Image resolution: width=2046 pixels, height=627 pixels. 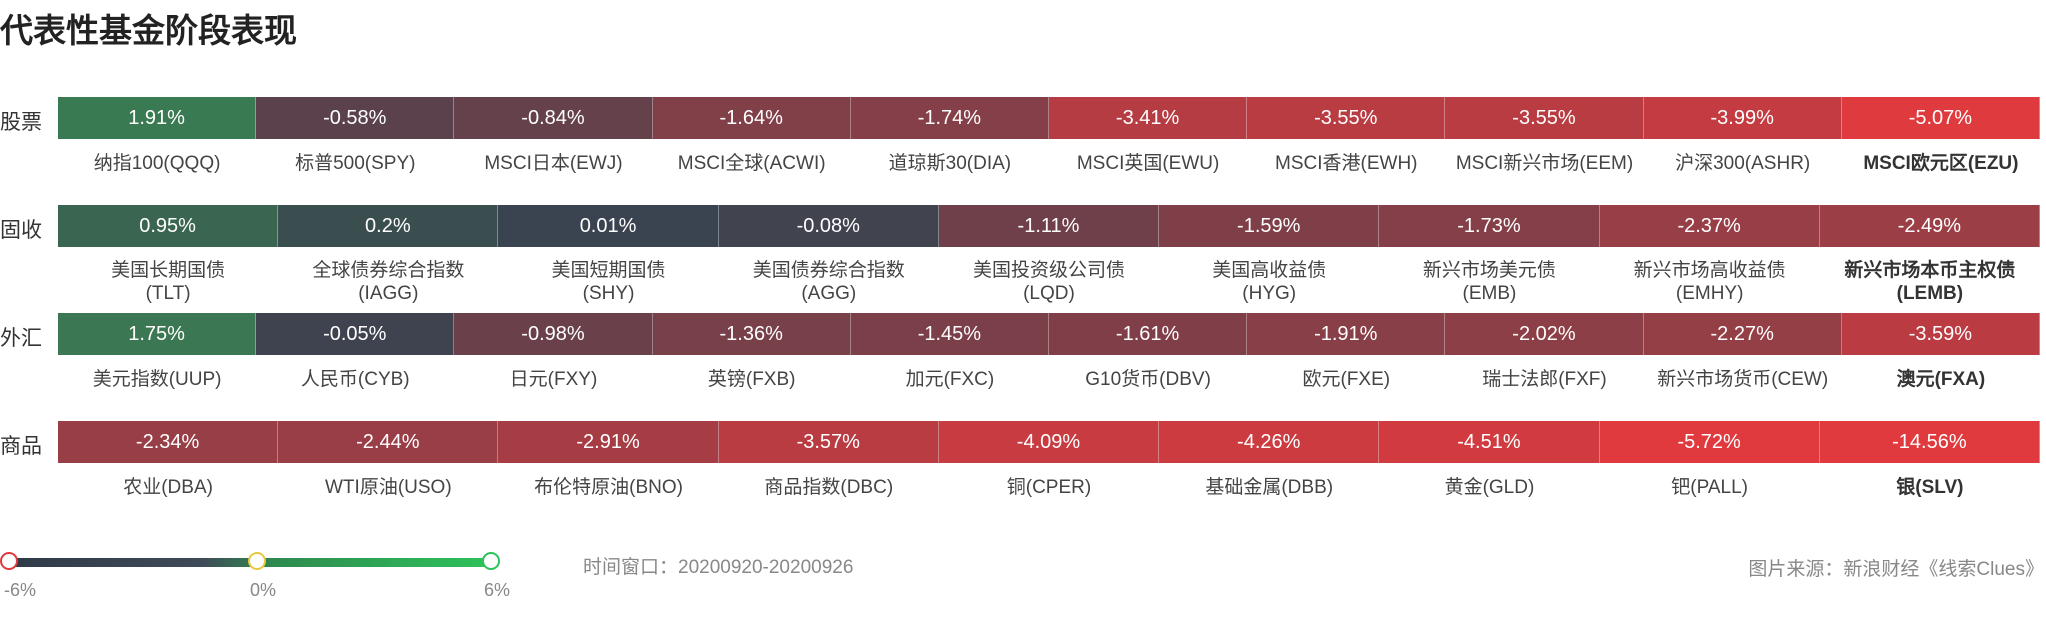 I want to click on cell-name: 铜(CPER), so click(x=1049, y=487).